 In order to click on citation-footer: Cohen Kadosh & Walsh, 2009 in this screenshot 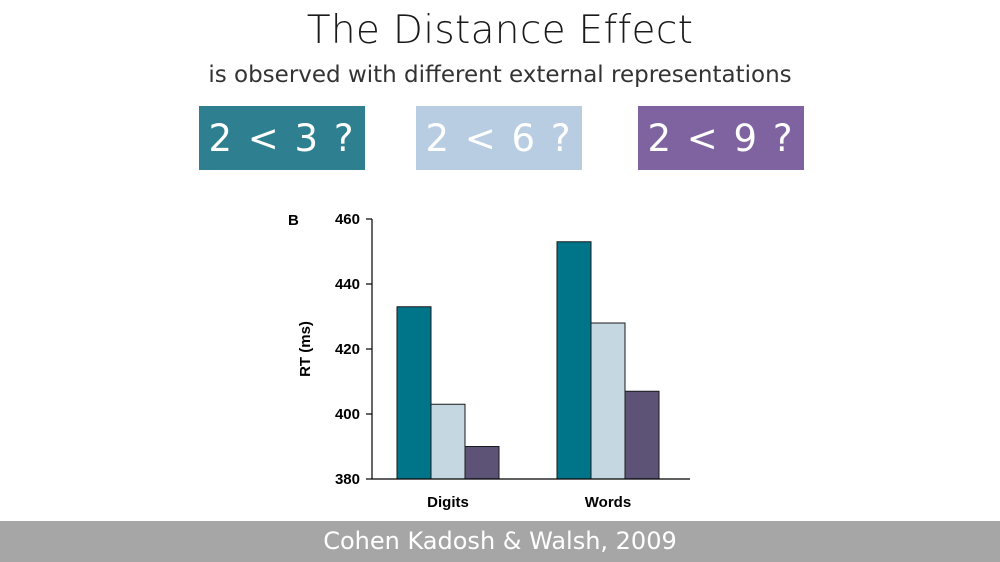, I will do `click(500, 541)`.